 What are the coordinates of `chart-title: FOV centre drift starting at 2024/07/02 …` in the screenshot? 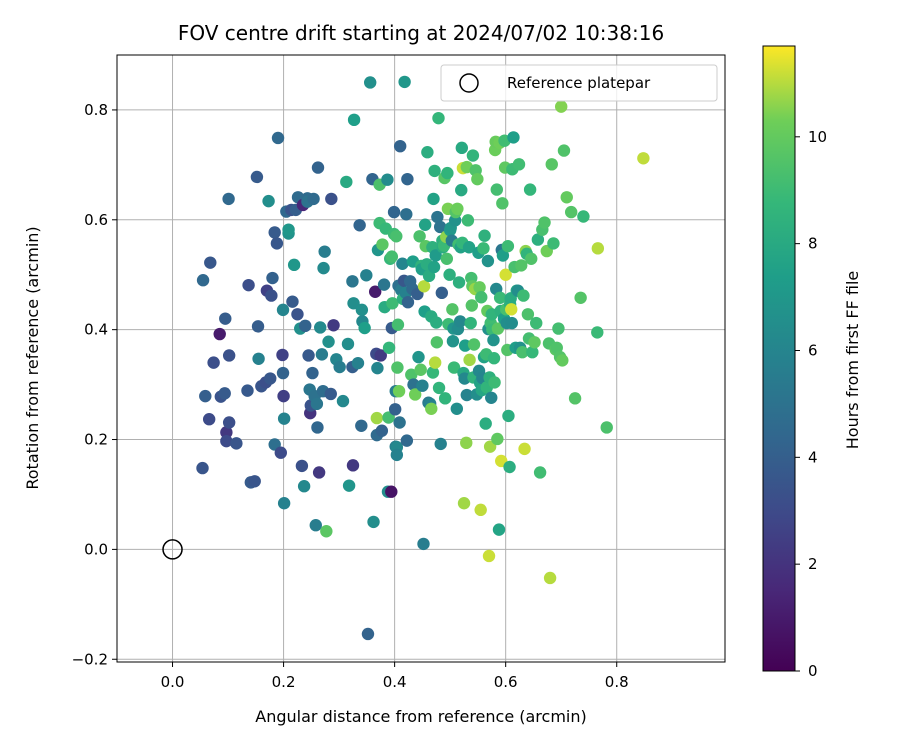 It's located at (421, 33).